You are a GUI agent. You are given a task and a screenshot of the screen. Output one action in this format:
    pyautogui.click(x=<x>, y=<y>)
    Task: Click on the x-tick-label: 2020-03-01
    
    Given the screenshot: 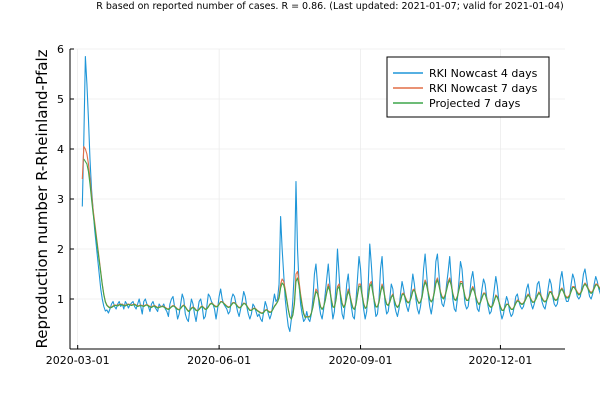 What is the action you would take?
    pyautogui.click(x=78, y=360)
    